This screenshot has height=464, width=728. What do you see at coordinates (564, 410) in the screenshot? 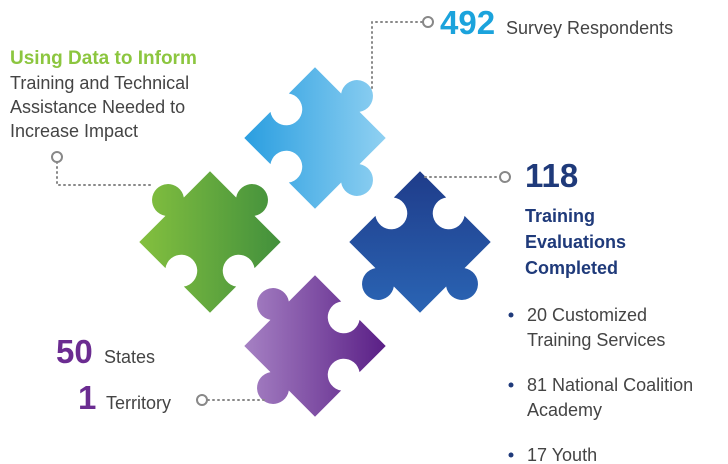
I see `list-item: Academy` at bounding box center [564, 410].